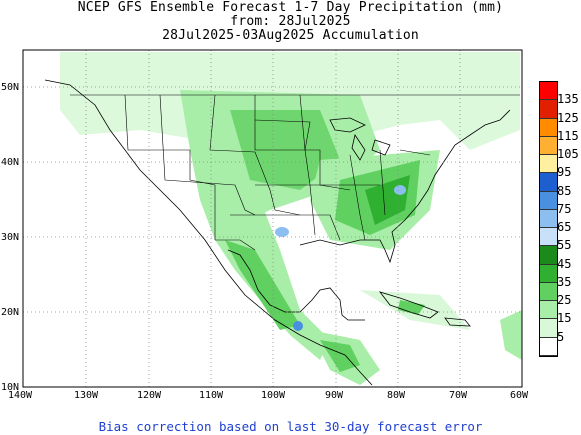 The image size is (581, 435). Describe the element at coordinates (10, 87) in the screenshot. I see `lat-label-50: 50N` at that location.